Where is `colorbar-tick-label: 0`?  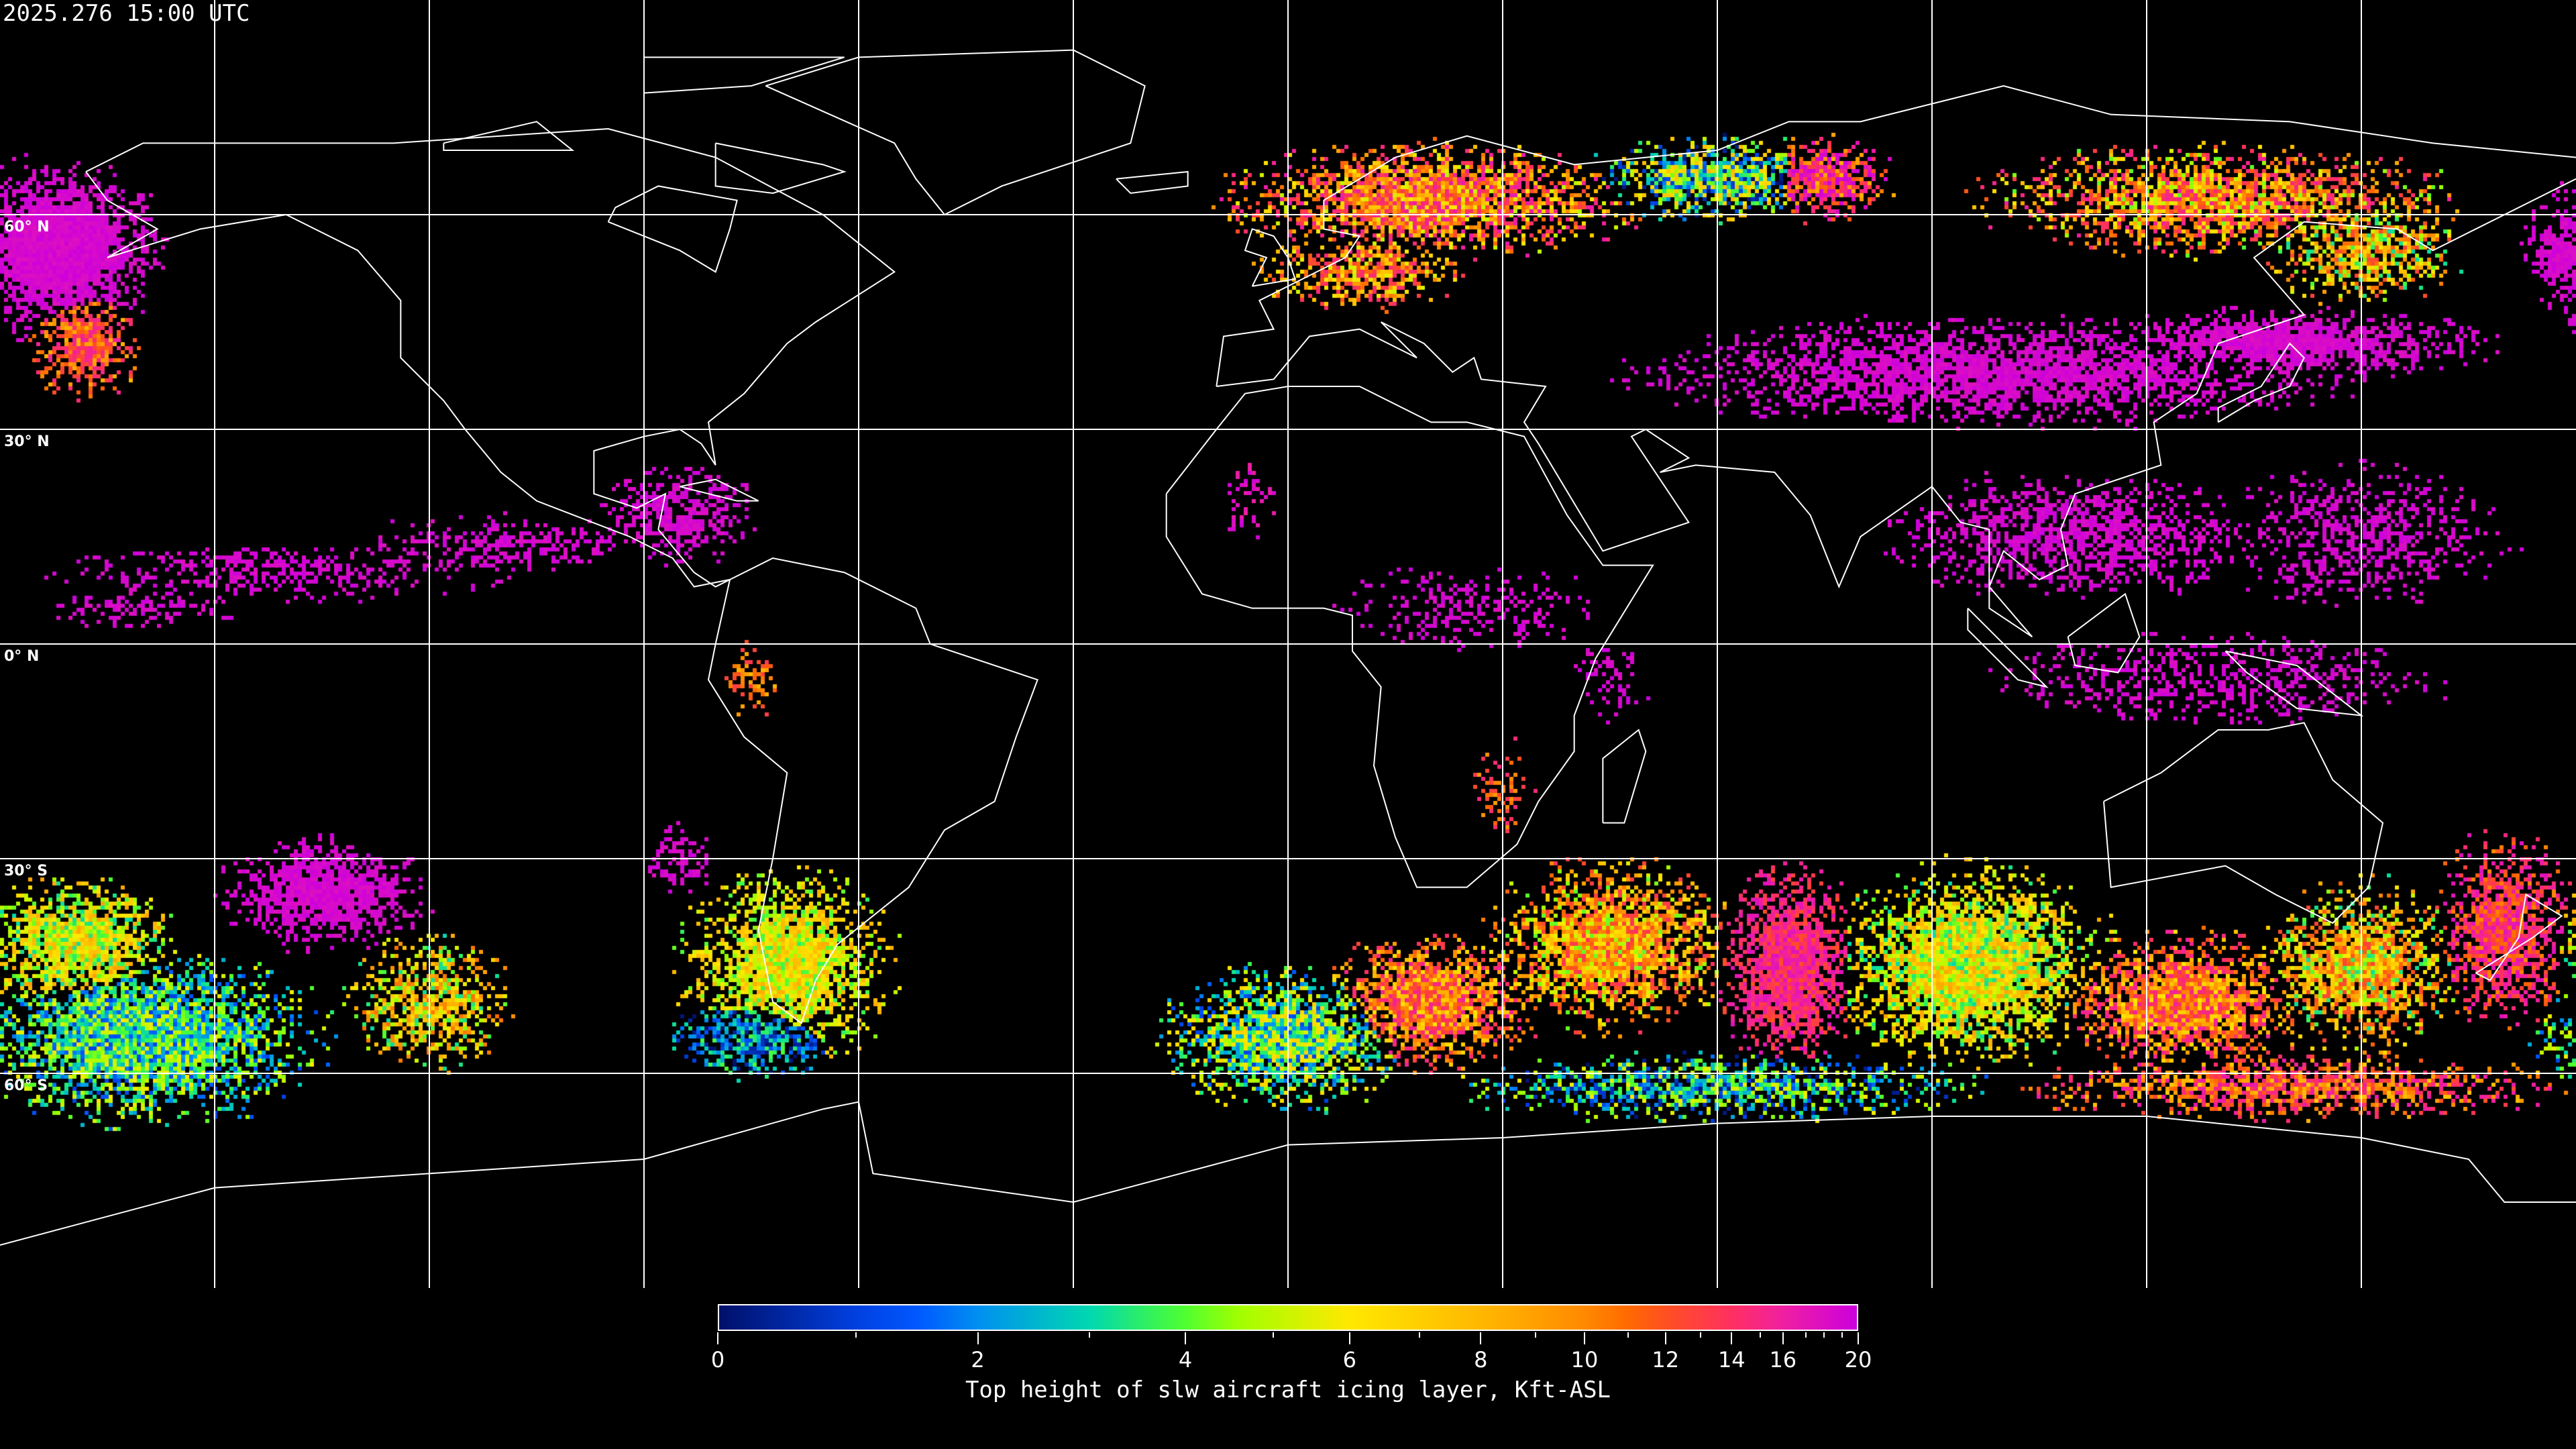 colorbar-tick-label: 0 is located at coordinates (717, 1360).